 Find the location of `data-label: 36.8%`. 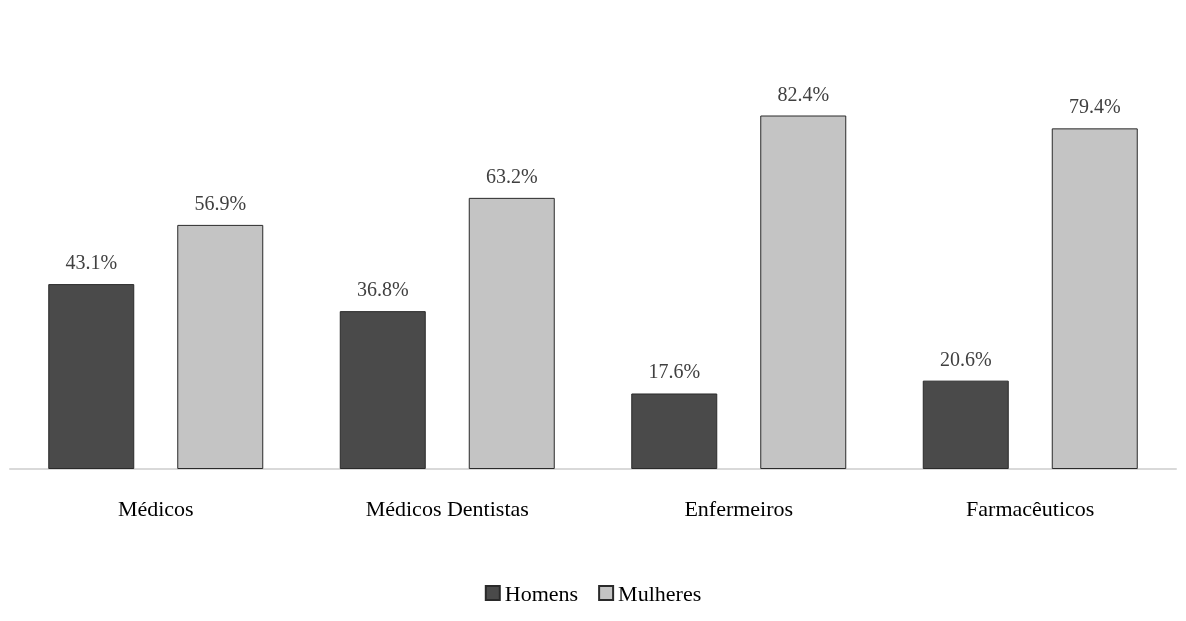

data-label: 36.8% is located at coordinates (382, 289).